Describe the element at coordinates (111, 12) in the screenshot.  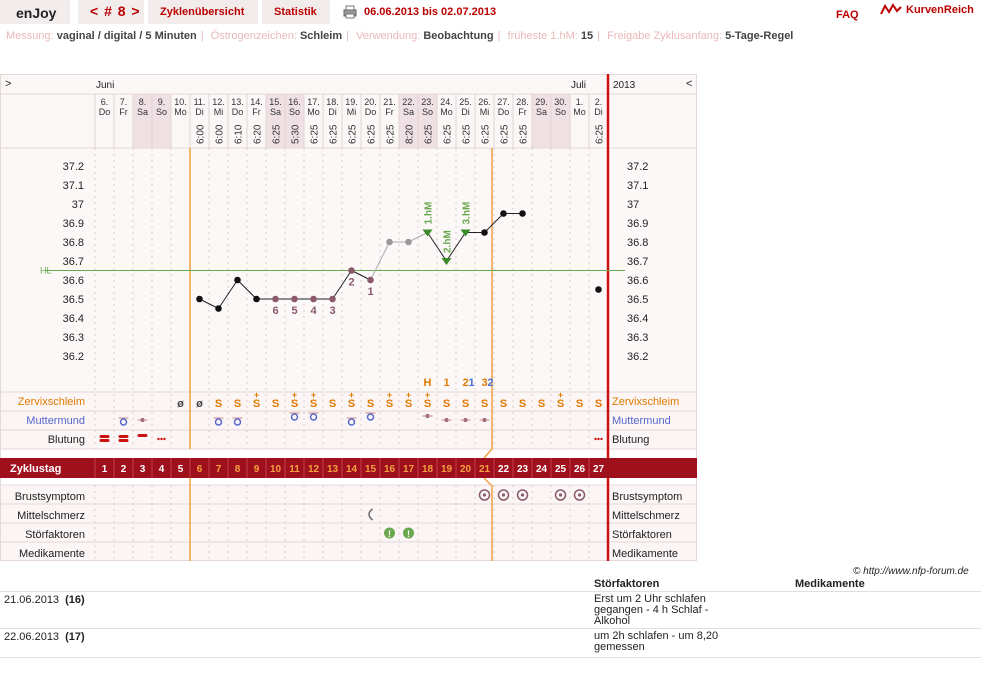
I see `cycle-navigation: < # 8 >` at that location.